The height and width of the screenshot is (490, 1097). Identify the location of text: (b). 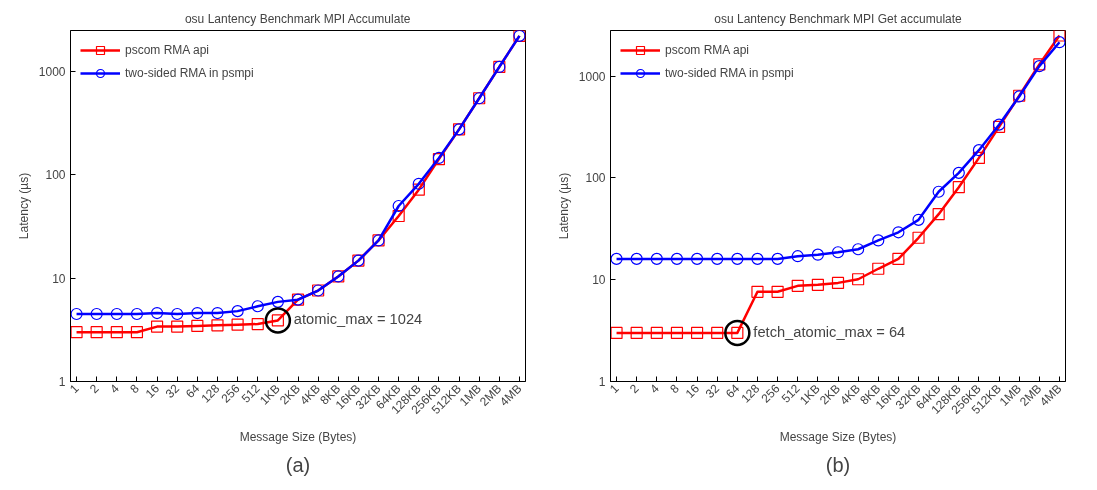
(838, 464).